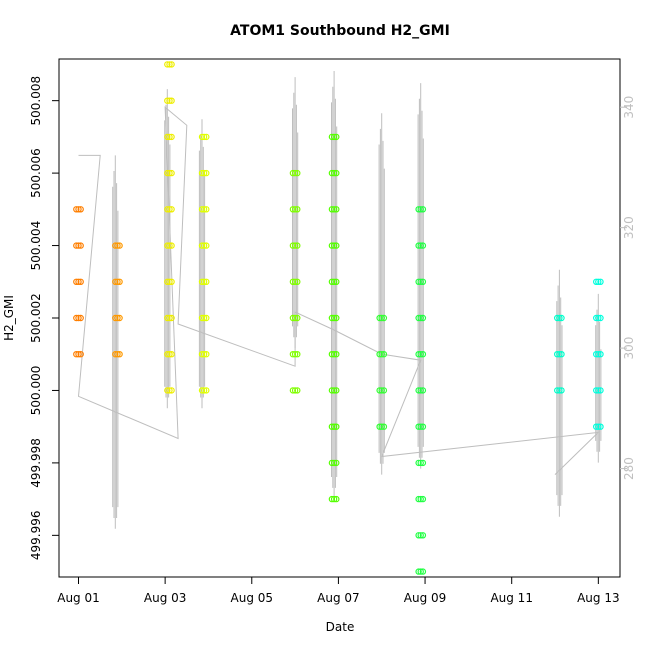 This screenshot has height=654, width=650. Describe the element at coordinates (78, 598) in the screenshot. I see `x-tick-label: Aug 01` at that location.